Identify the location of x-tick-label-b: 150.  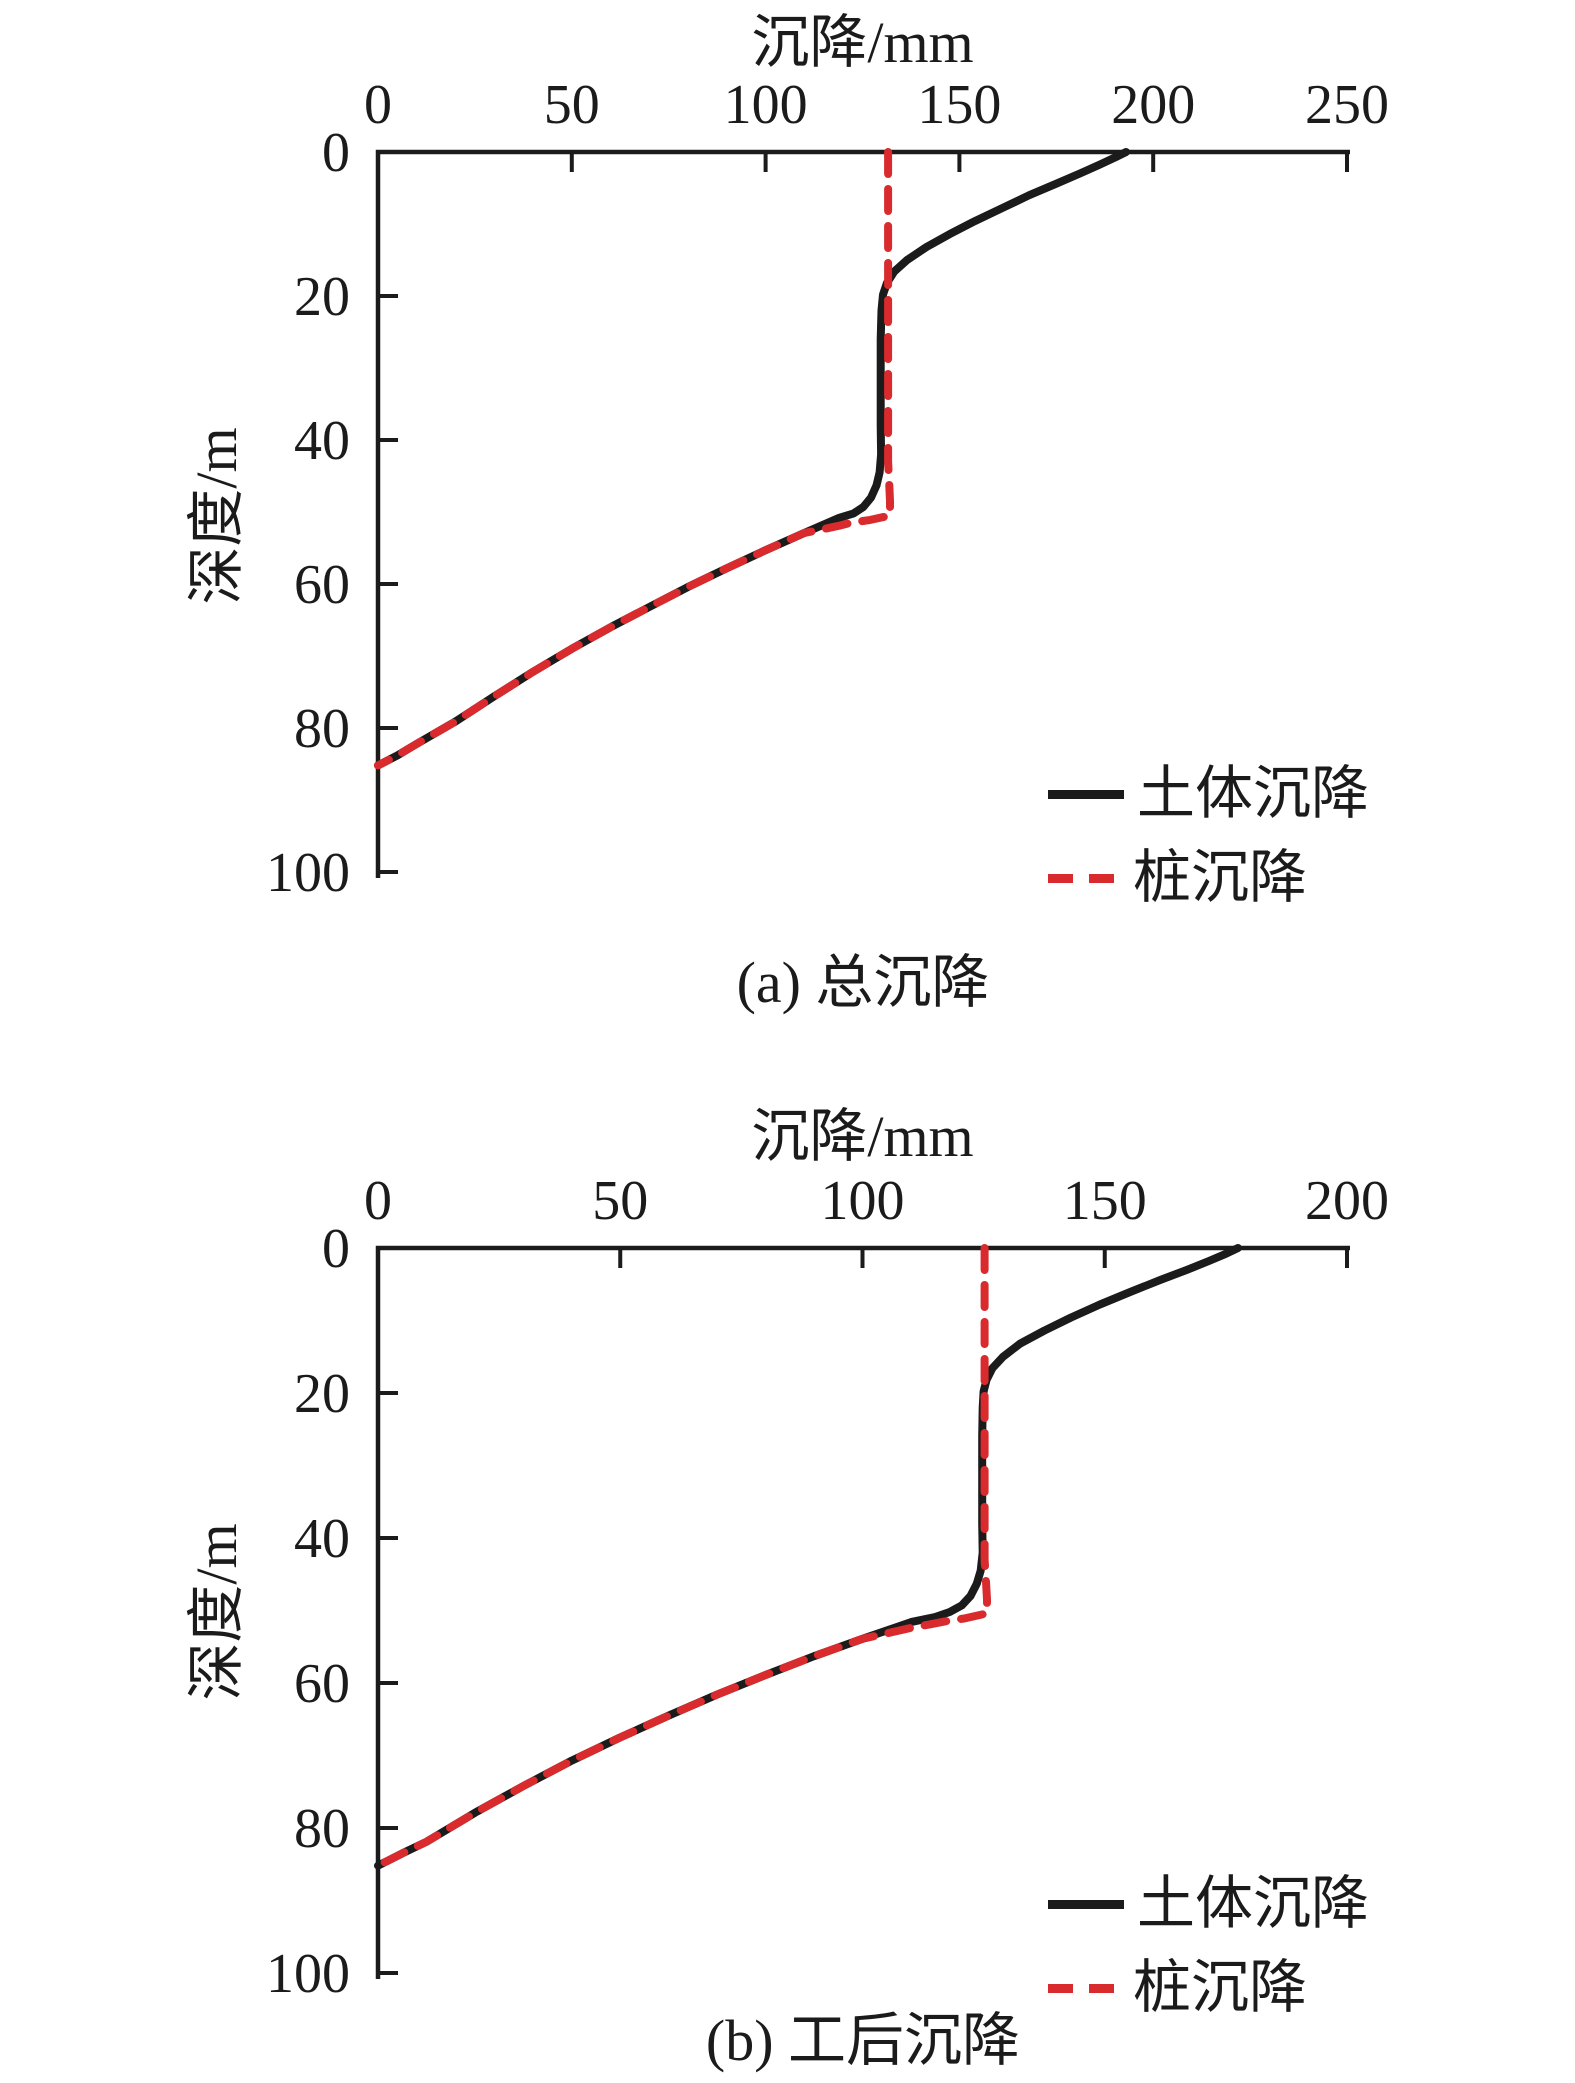
(1105, 1201).